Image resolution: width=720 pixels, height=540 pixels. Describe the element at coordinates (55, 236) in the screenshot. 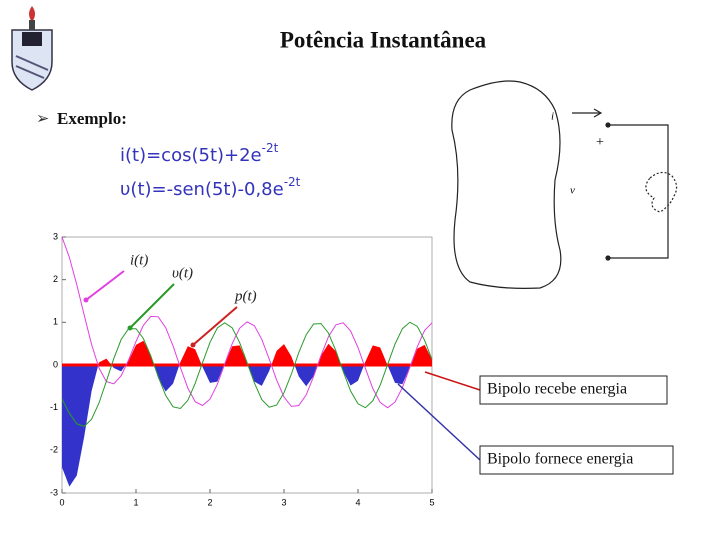

I see `y-tick-label: 3` at that location.